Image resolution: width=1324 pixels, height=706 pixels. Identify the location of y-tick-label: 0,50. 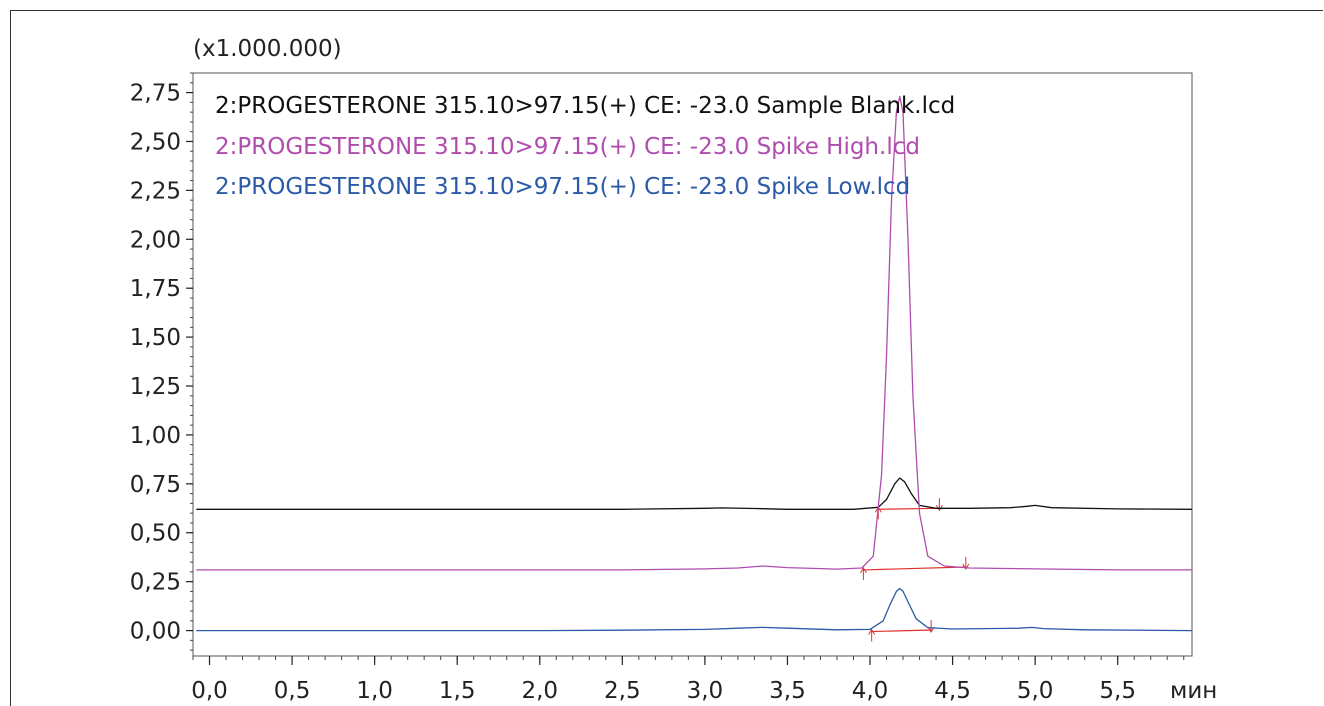
(155, 534).